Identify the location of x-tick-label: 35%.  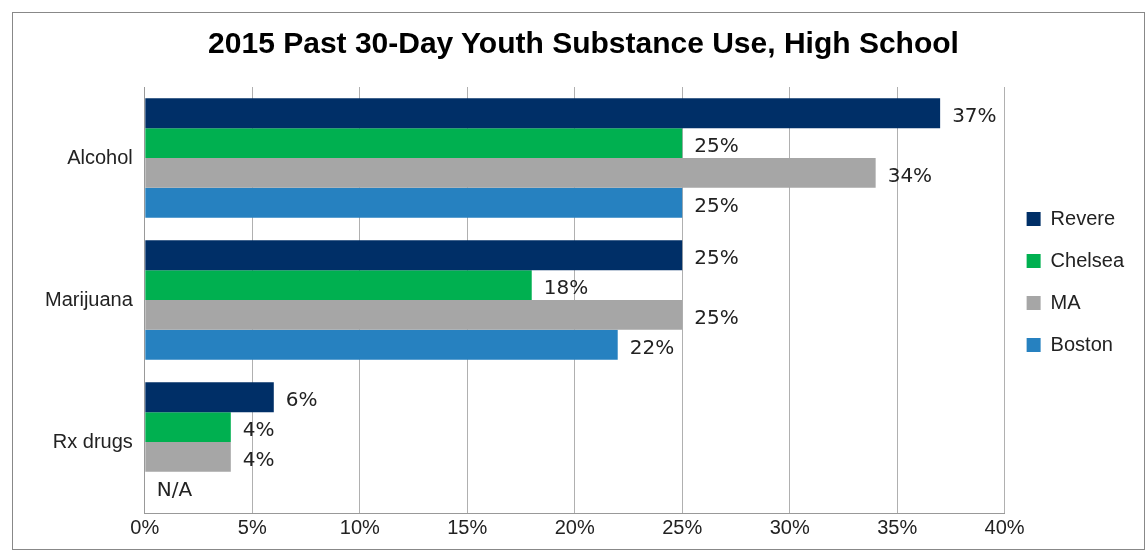
(897, 526).